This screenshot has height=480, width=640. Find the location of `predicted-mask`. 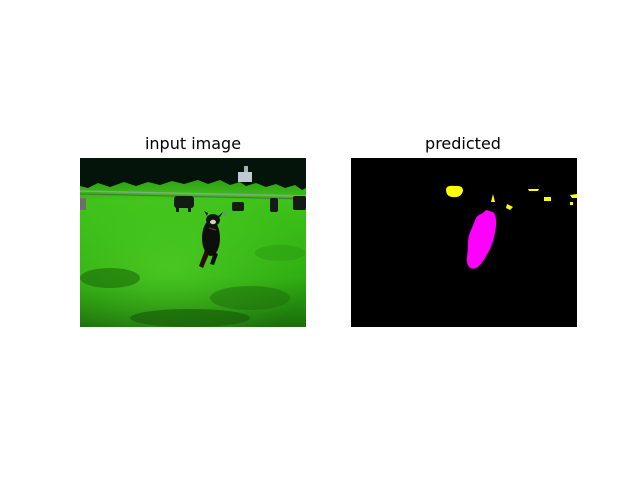

predicted-mask is located at coordinates (464, 242).